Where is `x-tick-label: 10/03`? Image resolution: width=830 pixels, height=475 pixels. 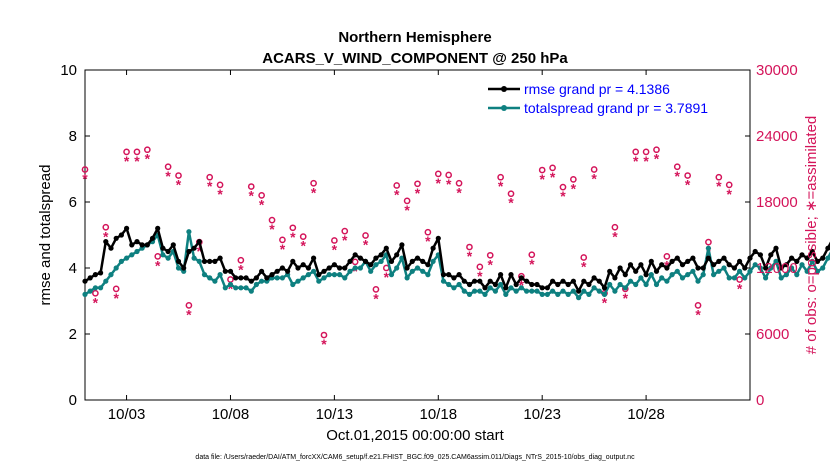 x-tick-label: 10/03 is located at coordinates (127, 414).